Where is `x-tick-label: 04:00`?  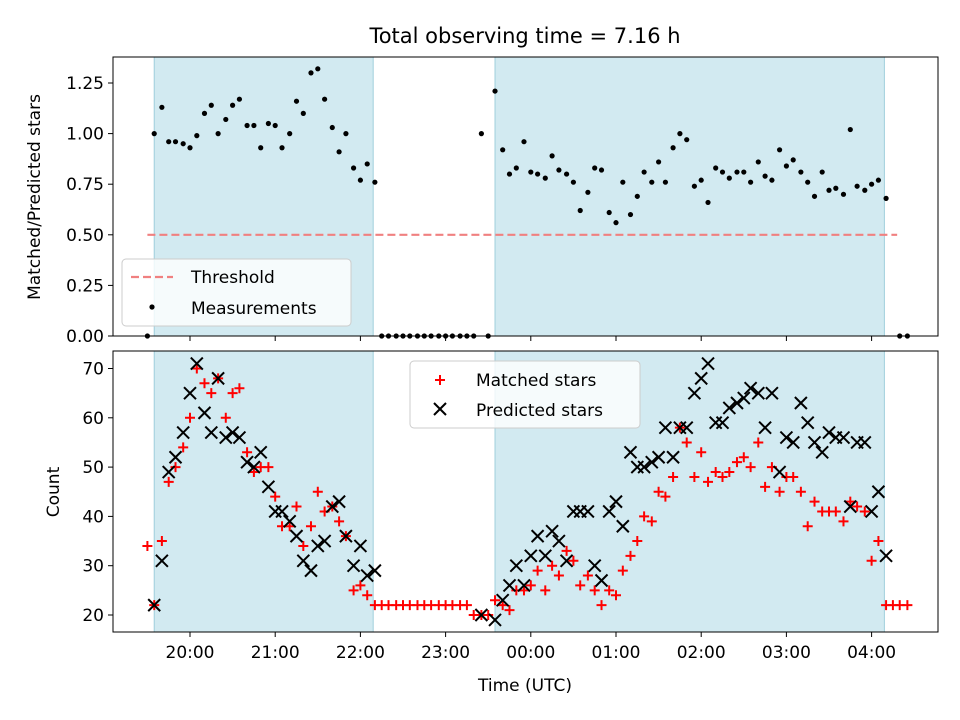 x-tick-label: 04:00 is located at coordinates (871, 653).